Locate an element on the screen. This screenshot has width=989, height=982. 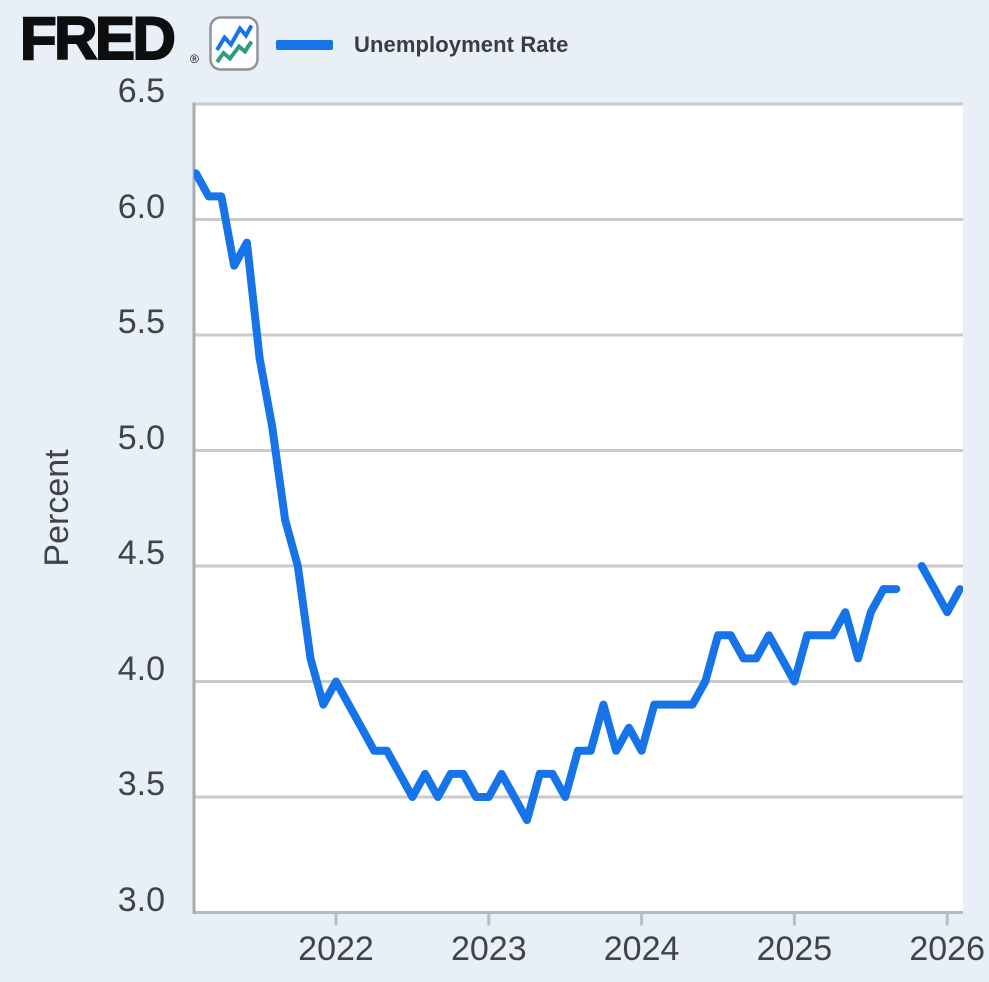
y-tick-label-3.5: 3.5 is located at coordinates (141, 784).